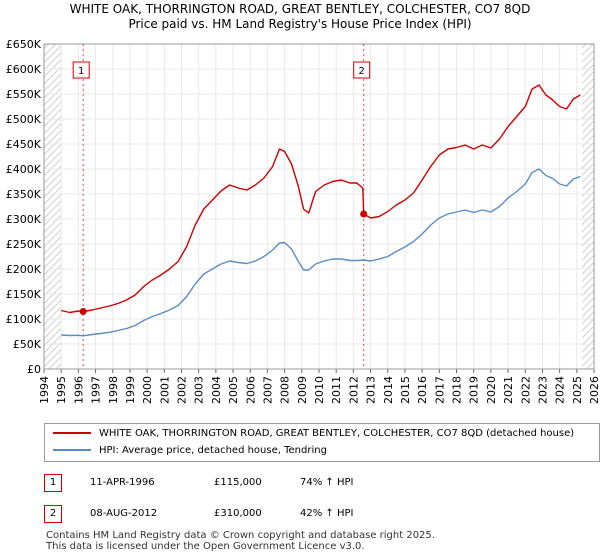 Image resolution: width=600 pixels, height=560 pixels. Describe the element at coordinates (525, 390) in the screenshot. I see `x-tick-label: 2022` at that location.